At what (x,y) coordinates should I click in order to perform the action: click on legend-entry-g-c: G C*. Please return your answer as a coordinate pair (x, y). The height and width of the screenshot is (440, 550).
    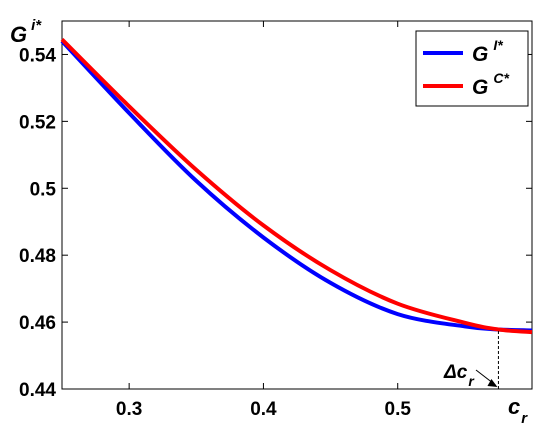
    Looking at the image, I should click on (490, 84).